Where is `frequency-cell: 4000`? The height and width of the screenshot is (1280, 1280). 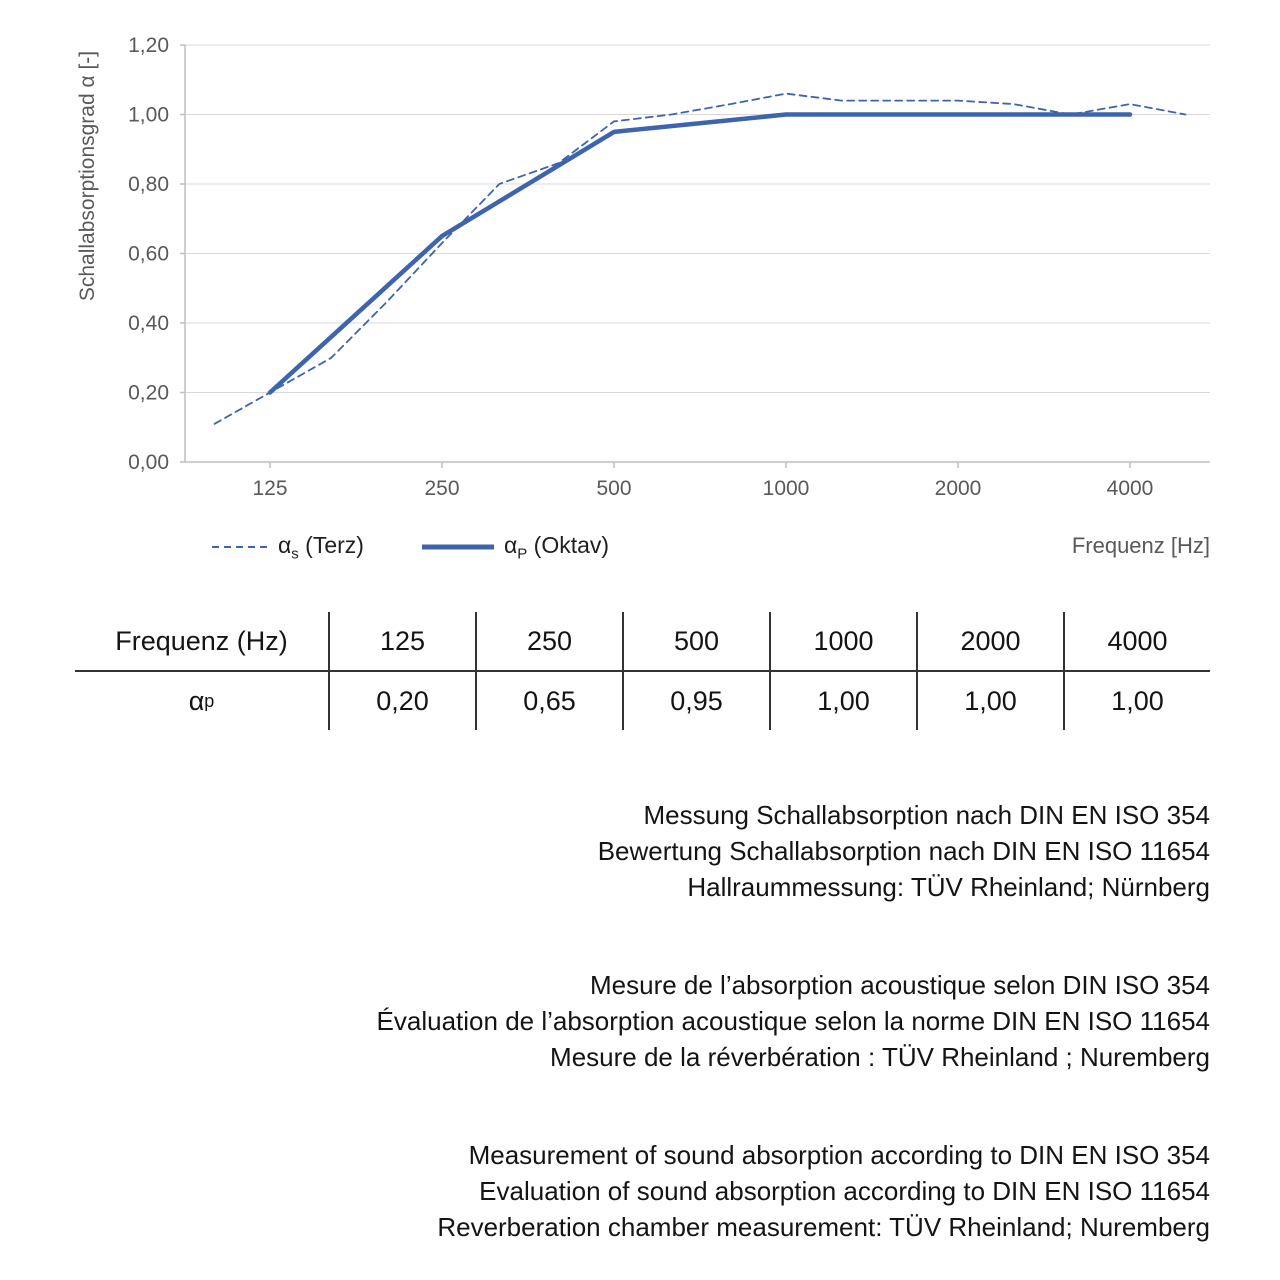
frequency-cell: 4000 is located at coordinates (1137, 640).